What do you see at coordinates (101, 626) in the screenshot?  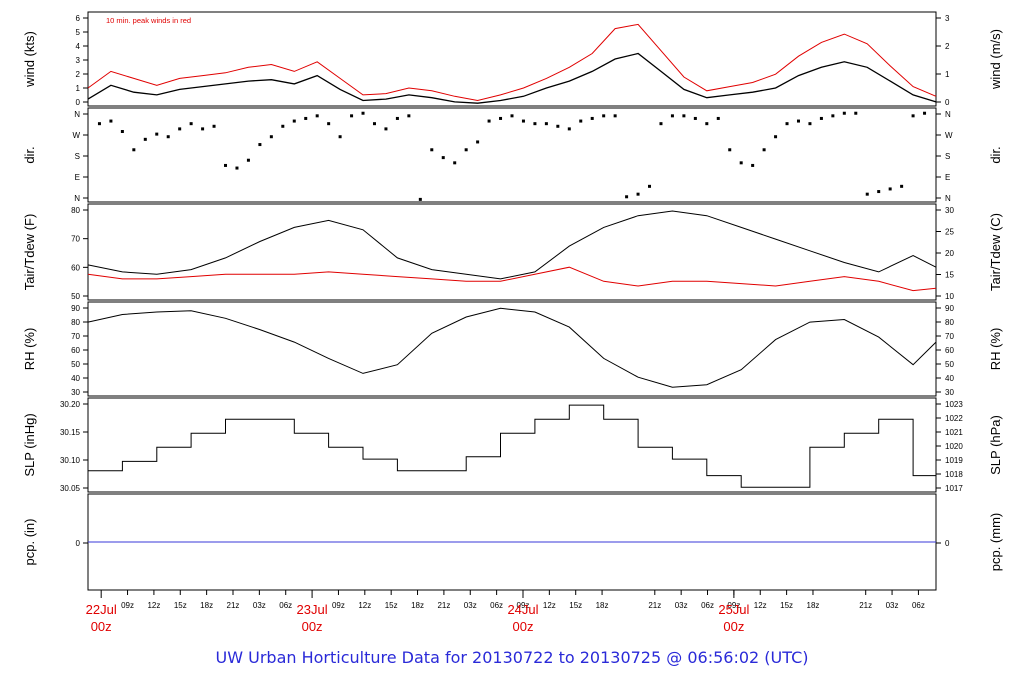 I see `day-time-label: 00z` at bounding box center [101, 626].